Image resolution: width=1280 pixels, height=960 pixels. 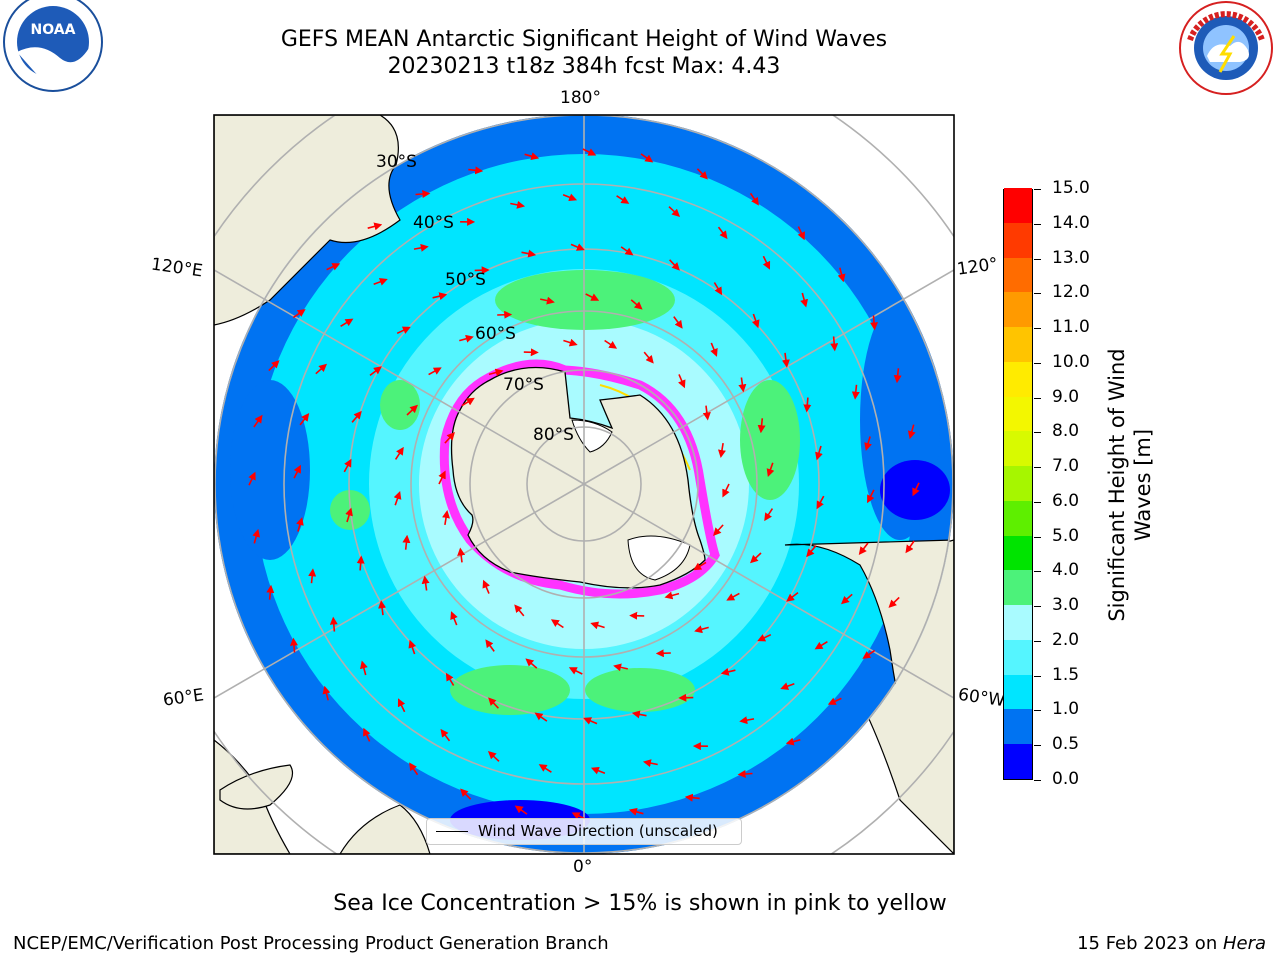 What do you see at coordinates (659, 558) in the screenshot?
I see `ice-shelf-weddell` at bounding box center [659, 558].